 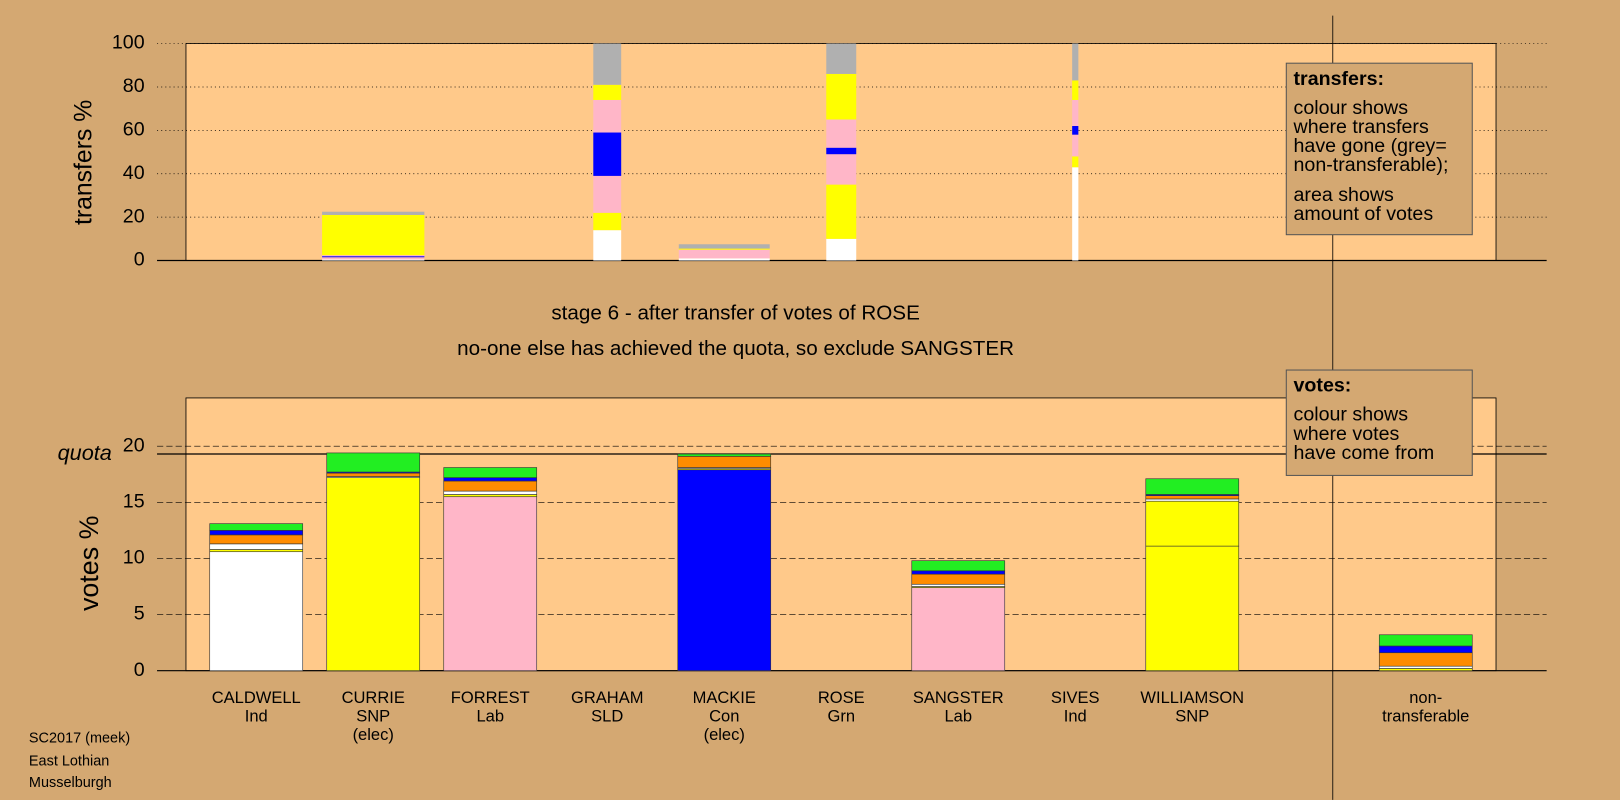 What do you see at coordinates (70, 783) in the screenshot?
I see `footer-text: Musselburgh` at bounding box center [70, 783].